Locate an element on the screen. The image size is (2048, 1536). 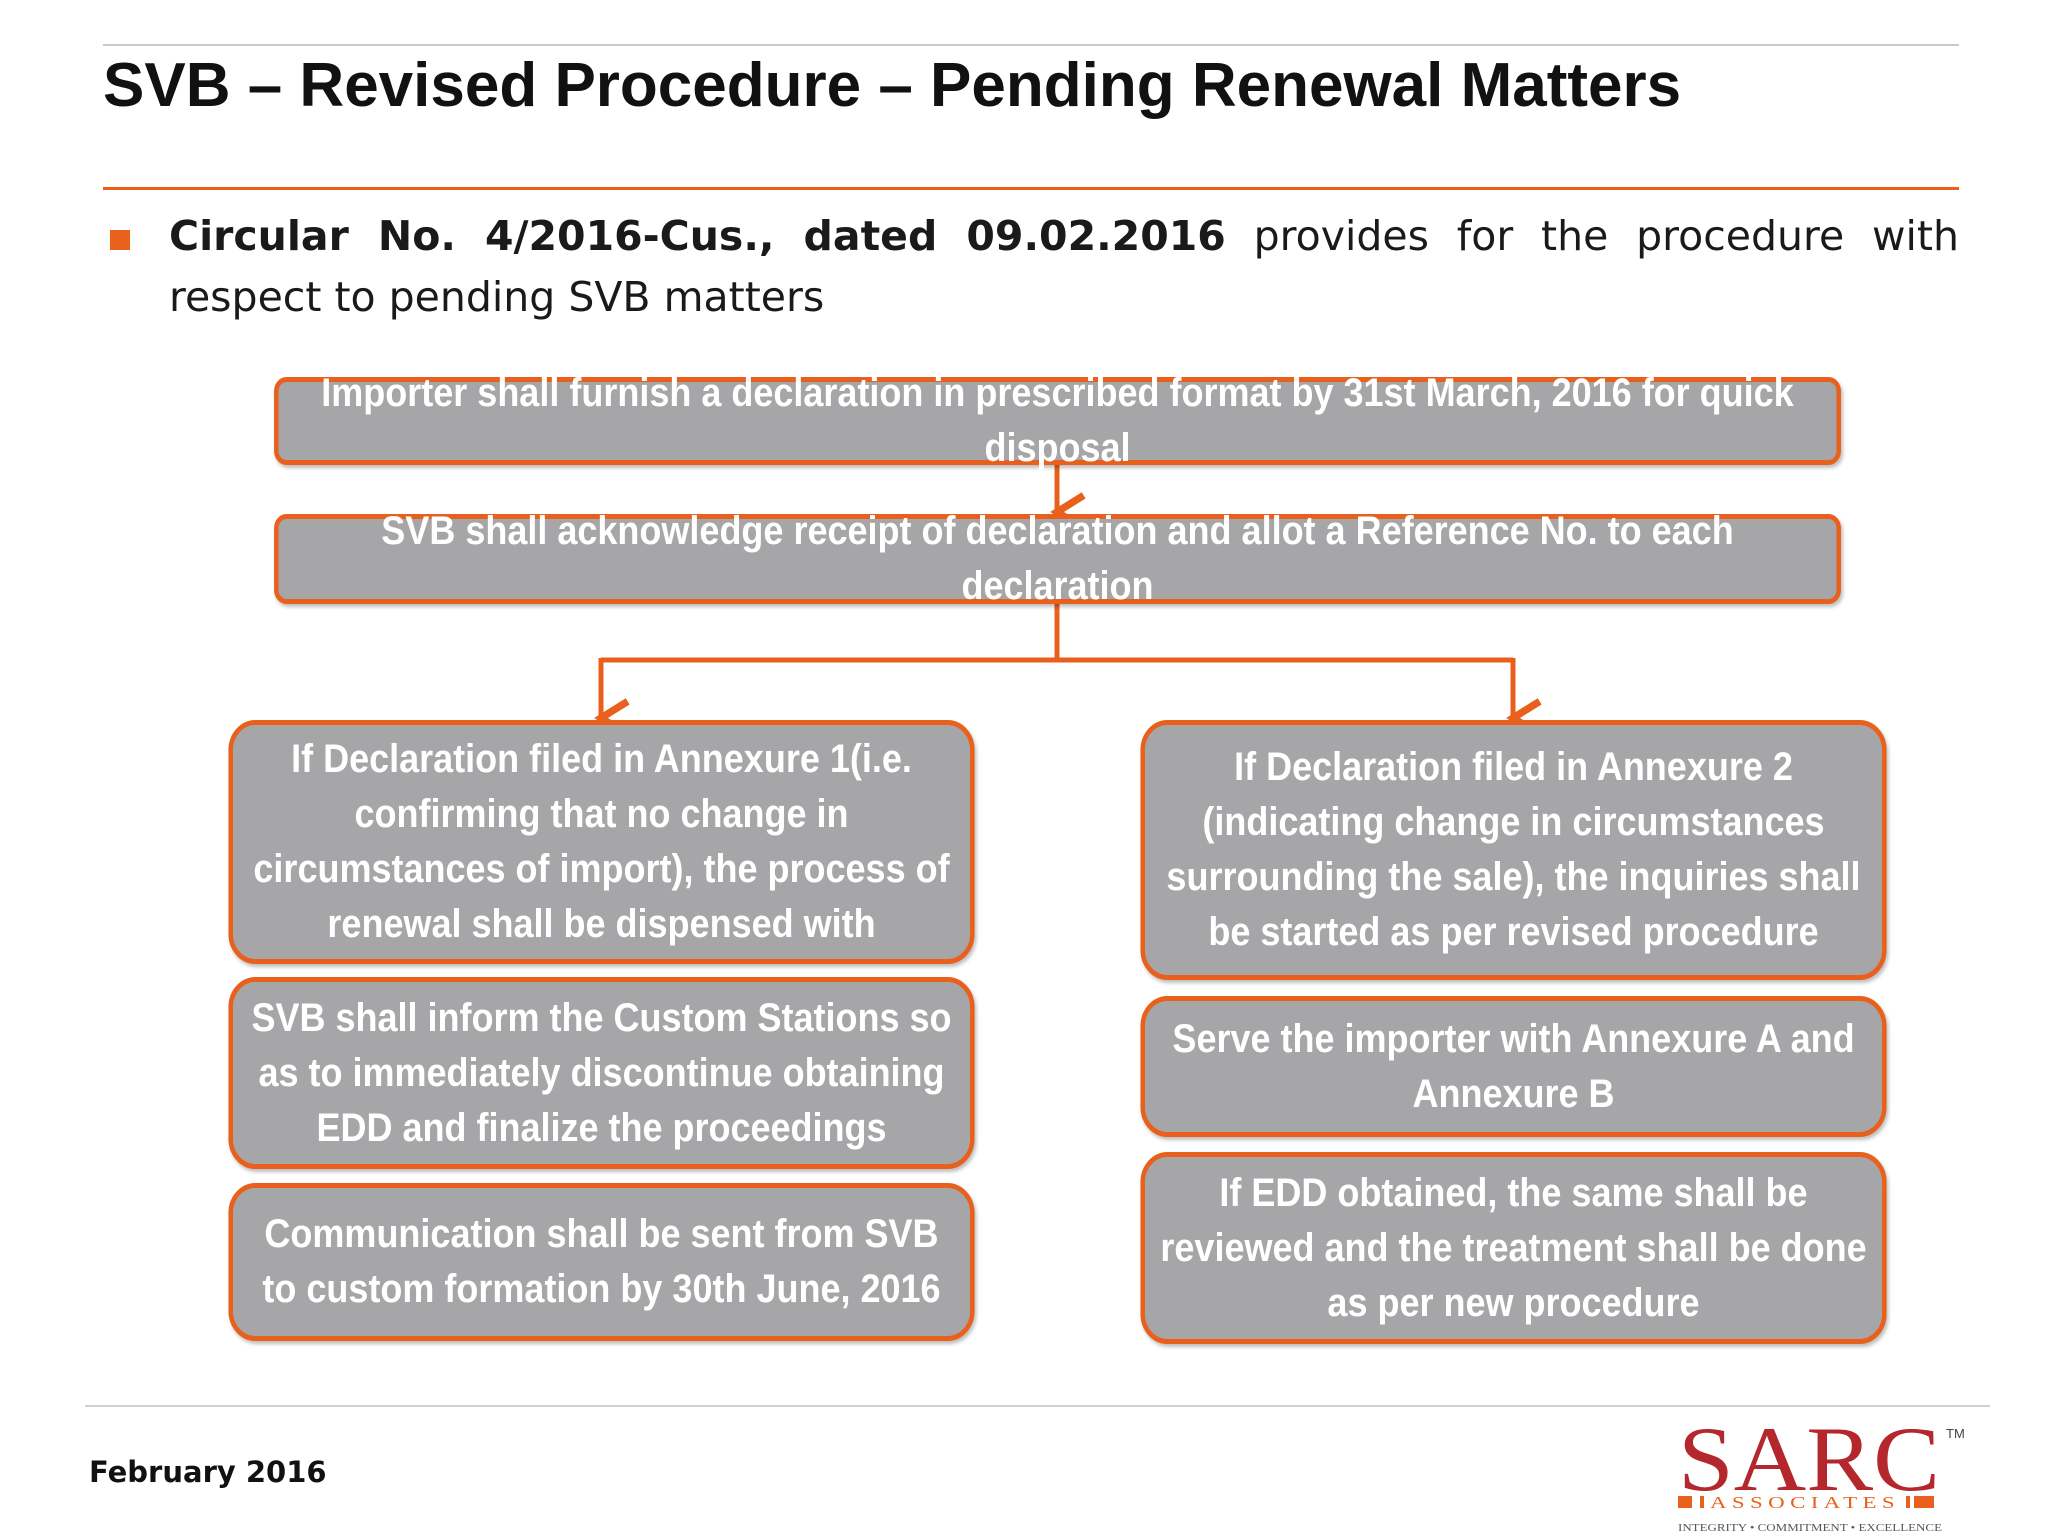
logo-trademark: TM is located at coordinates (1955, 1433).